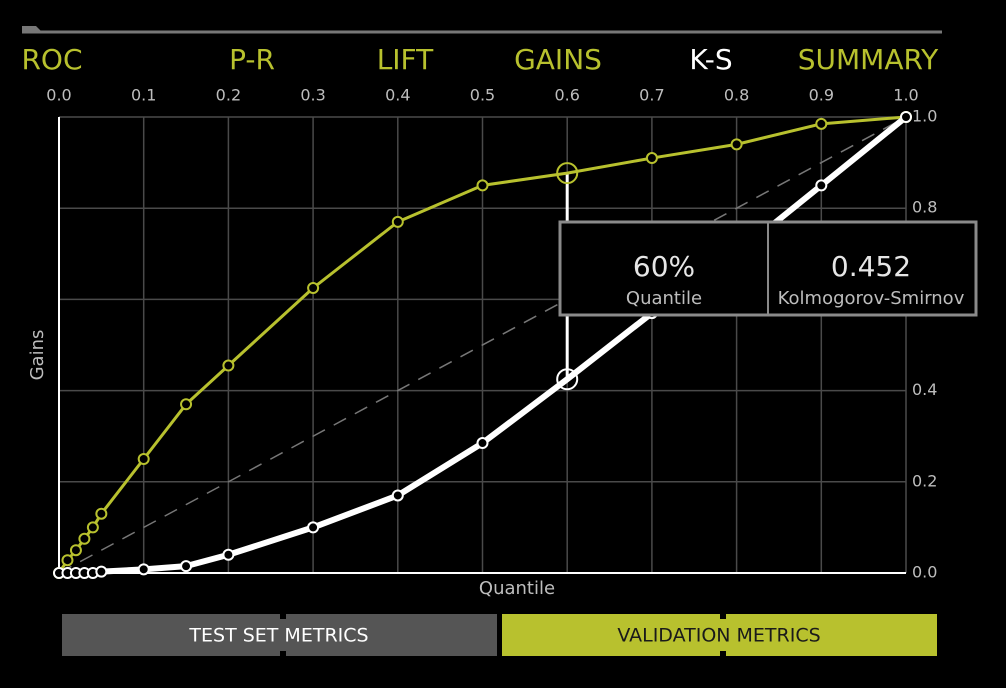 This screenshot has width=1006, height=688. Describe the element at coordinates (558, 59) in the screenshot. I see `tab: GAINS` at that location.